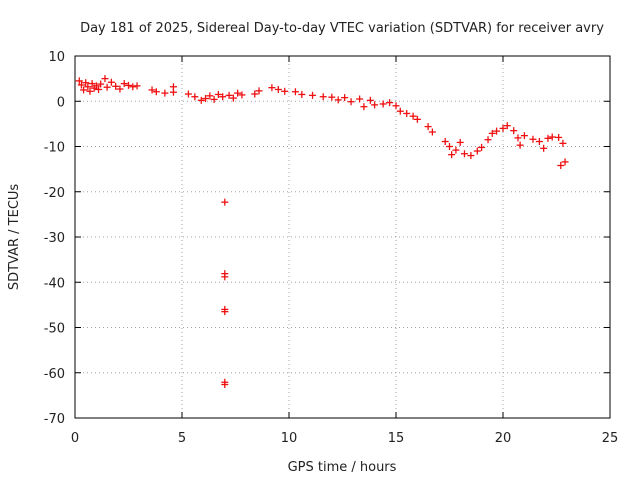  Describe the element at coordinates (54, 374) in the screenshot. I see `y-tick-label: -60` at that location.